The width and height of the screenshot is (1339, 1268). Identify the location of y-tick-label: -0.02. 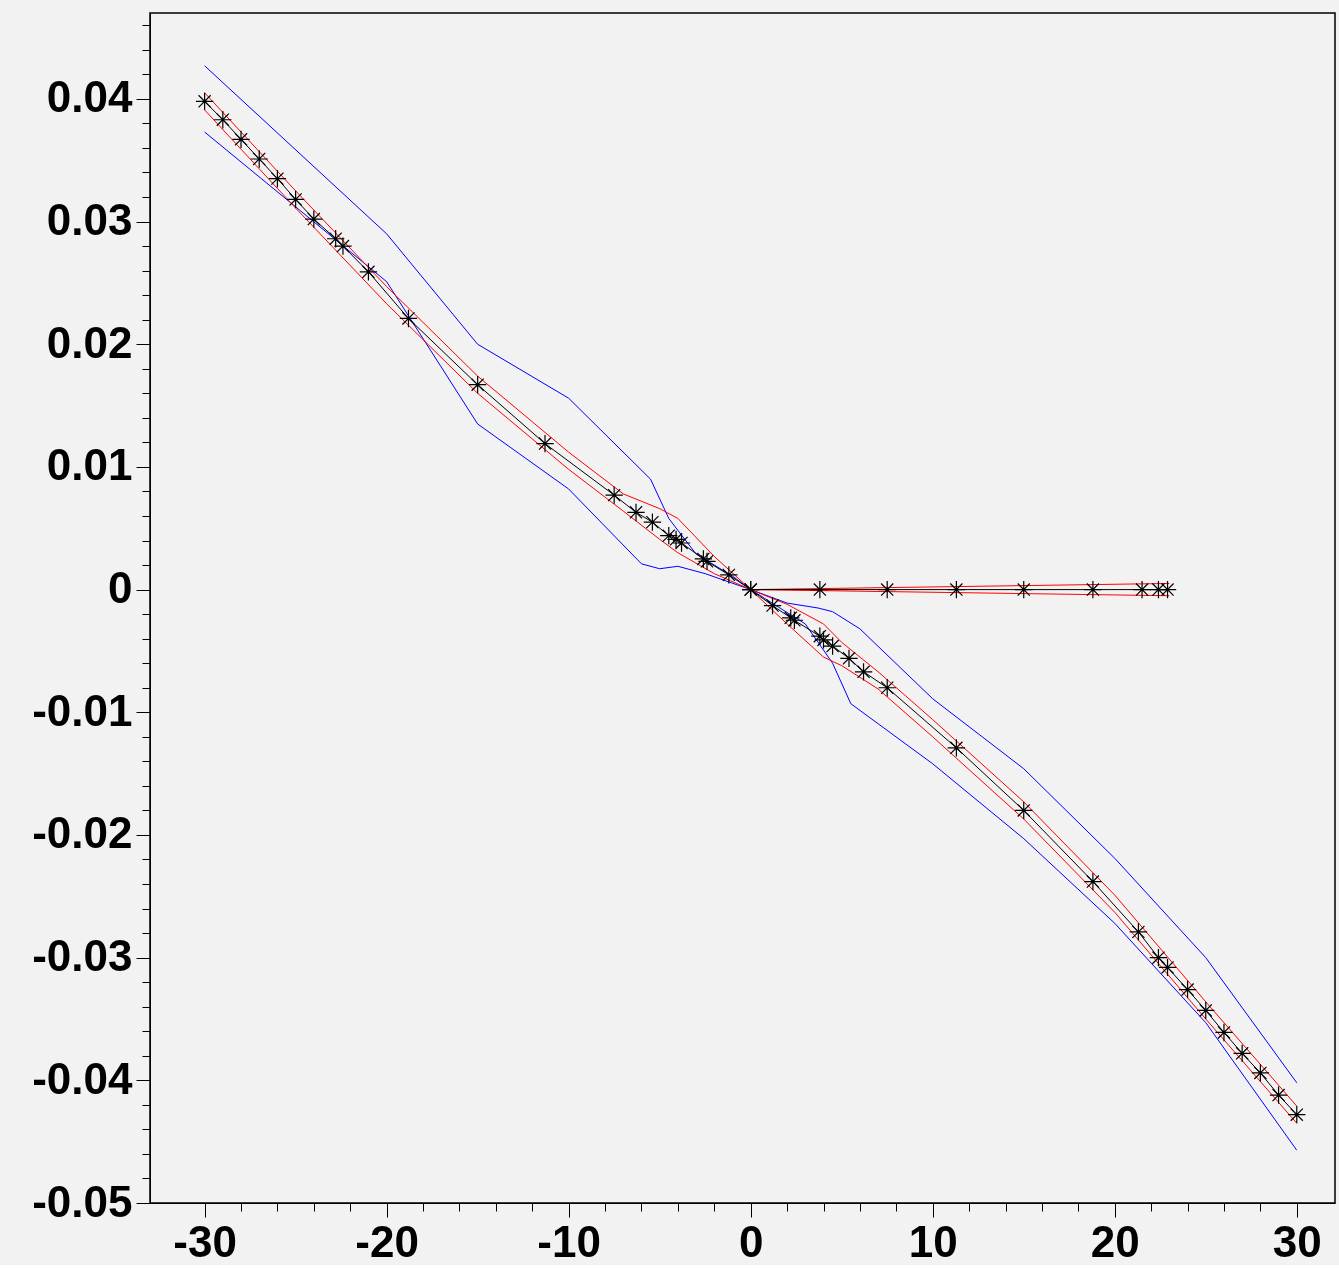
(82, 833).